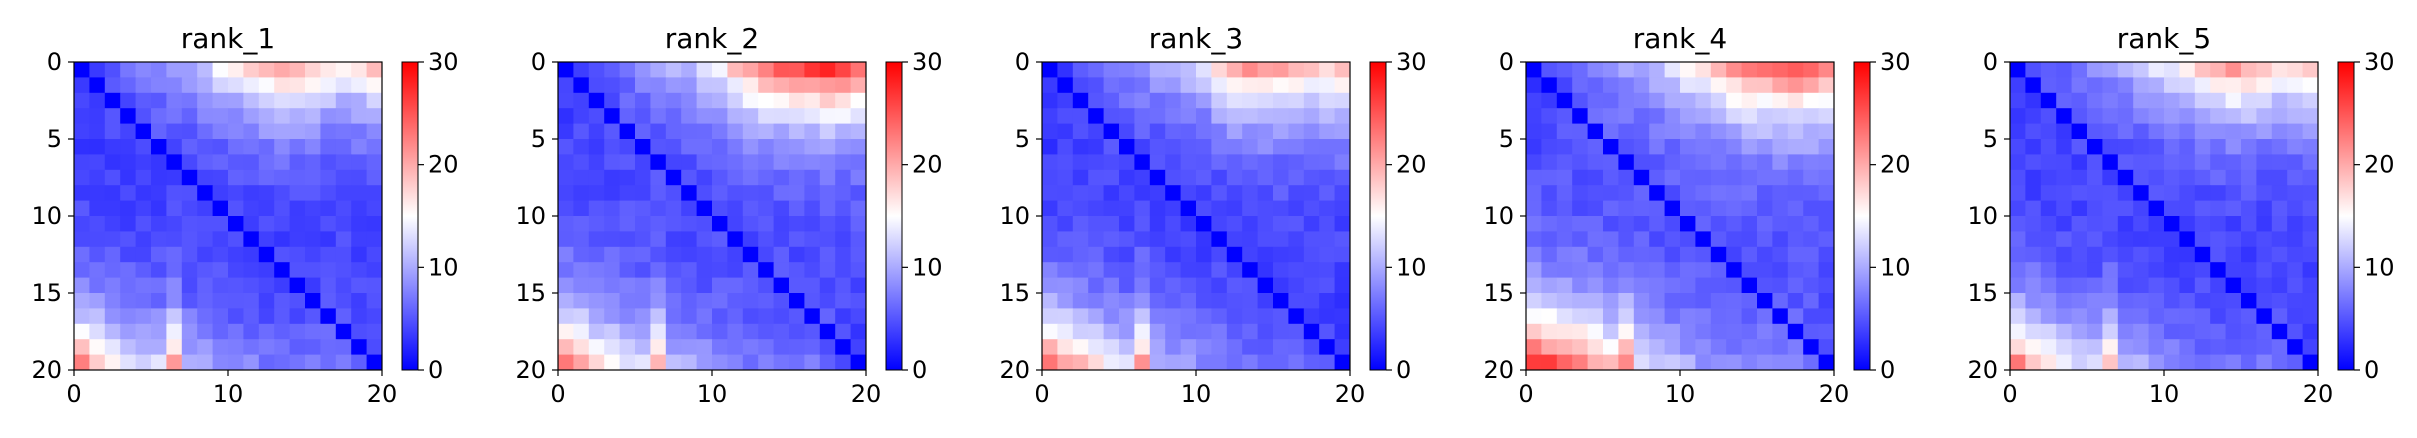  I want to click on x-tick-label: 10, so click(228, 394).